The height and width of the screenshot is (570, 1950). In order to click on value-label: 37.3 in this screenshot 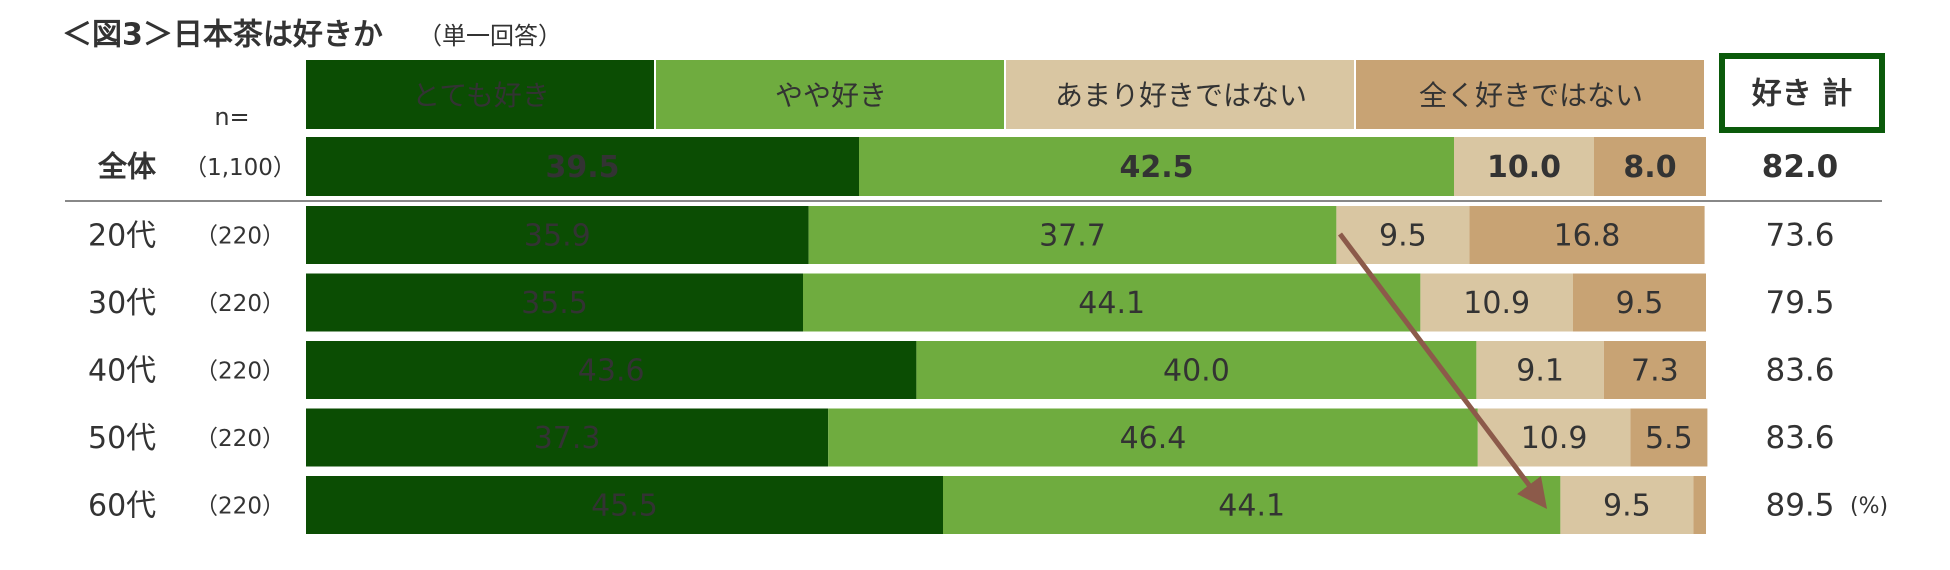, I will do `click(567, 438)`.